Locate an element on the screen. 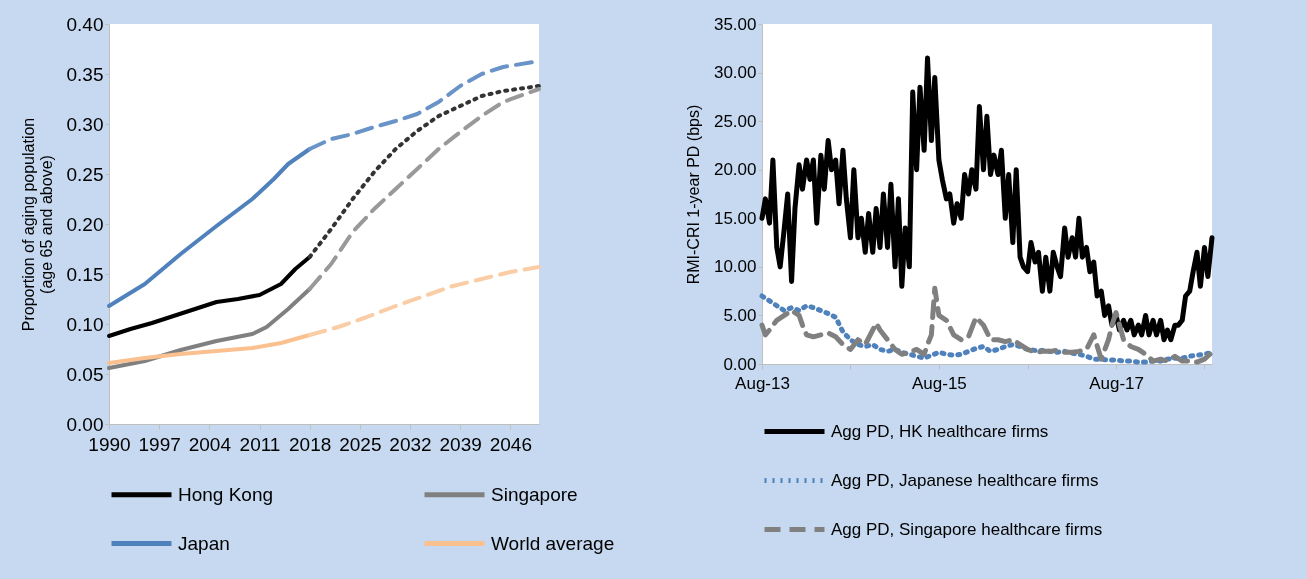 This screenshot has width=1307, height=579. y-tick-label: 30.00 is located at coordinates (735, 73).